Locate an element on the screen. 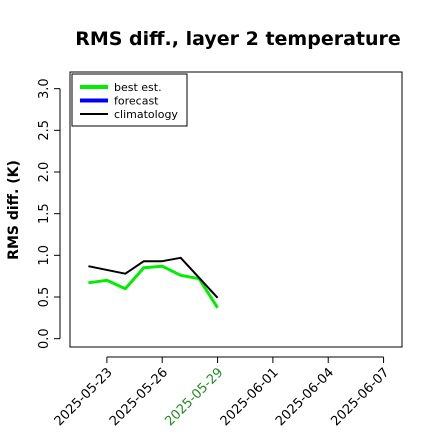 The height and width of the screenshot is (440, 440). x-tick-label: 2025-05-23 is located at coordinates (84, 397).